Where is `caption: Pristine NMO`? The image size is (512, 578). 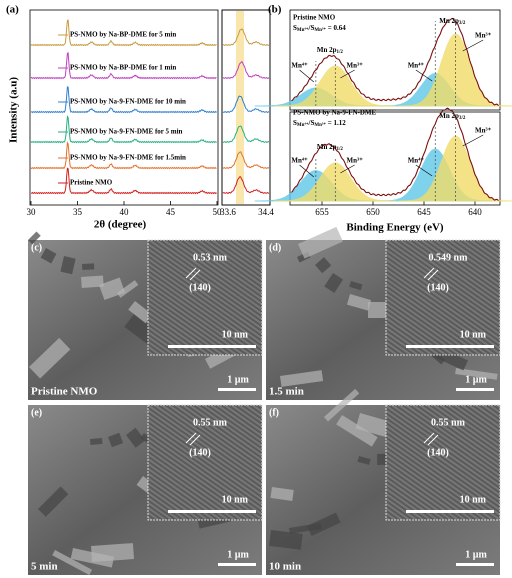
caption: Pristine NMO is located at coordinates (64, 392).